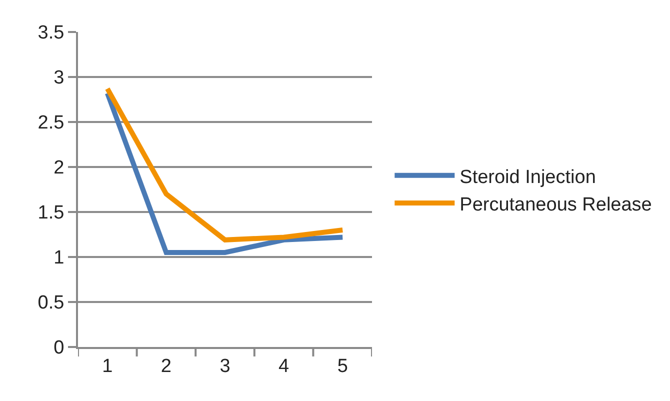 This screenshot has height=401, width=670. I want to click on y-tick-label: 2.5, so click(51, 123).